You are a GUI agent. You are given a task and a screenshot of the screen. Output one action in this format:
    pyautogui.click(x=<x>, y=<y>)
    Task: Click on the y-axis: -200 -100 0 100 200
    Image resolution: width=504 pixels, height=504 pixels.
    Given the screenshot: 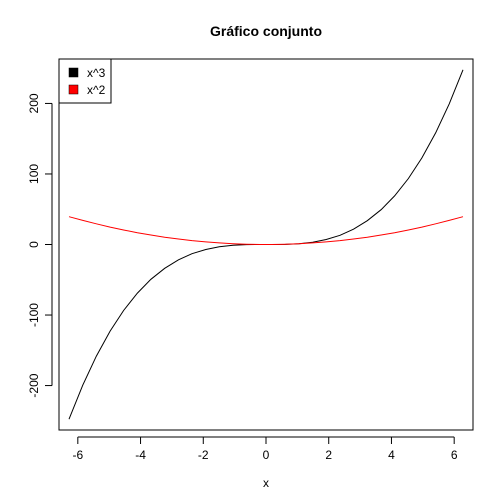 What is the action you would take?
    pyautogui.click(x=40, y=245)
    